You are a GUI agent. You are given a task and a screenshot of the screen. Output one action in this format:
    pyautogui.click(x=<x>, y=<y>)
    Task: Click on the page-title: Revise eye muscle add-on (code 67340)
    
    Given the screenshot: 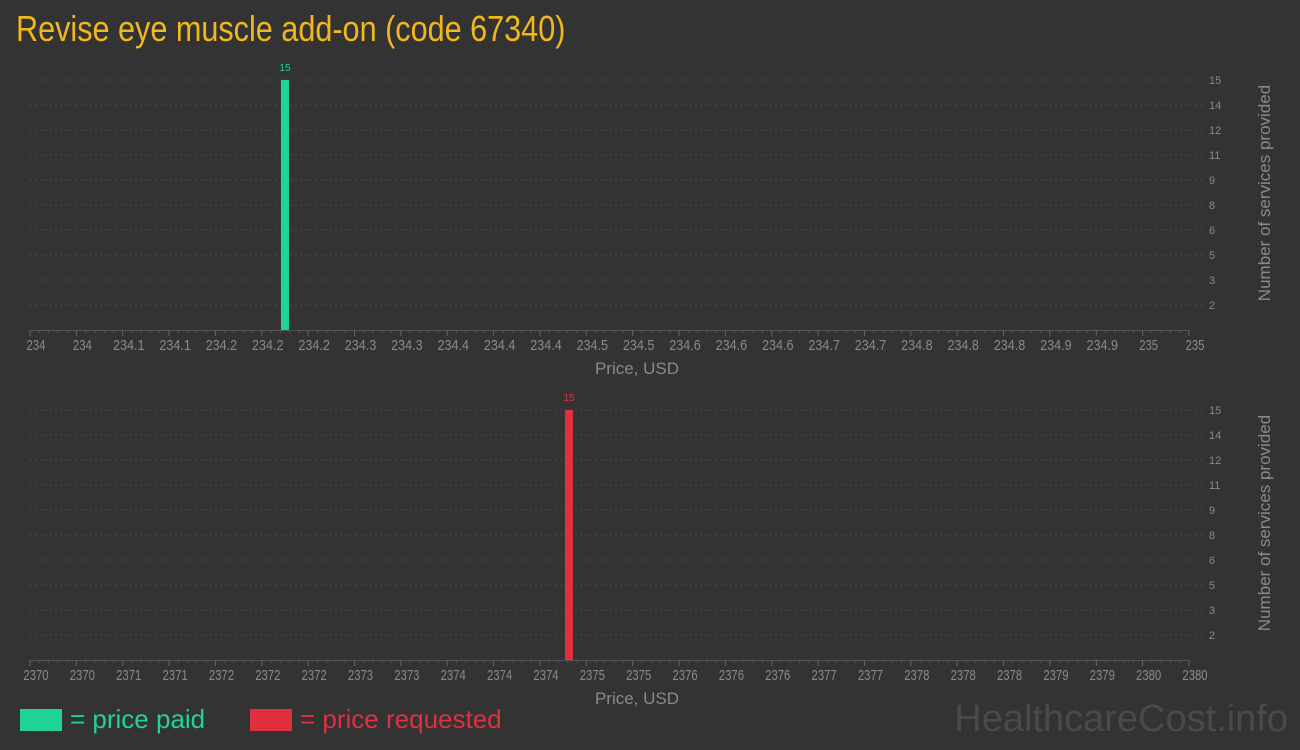 What is the action you would take?
    pyautogui.click(x=291, y=28)
    